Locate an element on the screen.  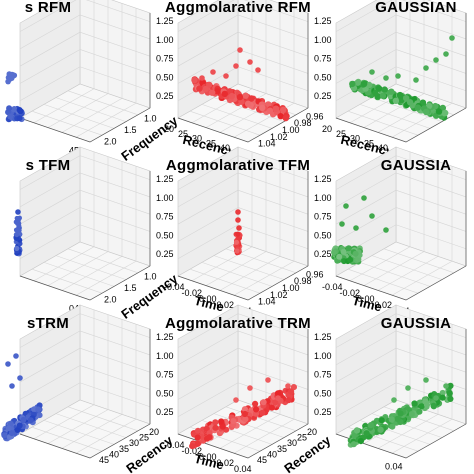
x-axis-label: Time is located at coordinates (209, 304).